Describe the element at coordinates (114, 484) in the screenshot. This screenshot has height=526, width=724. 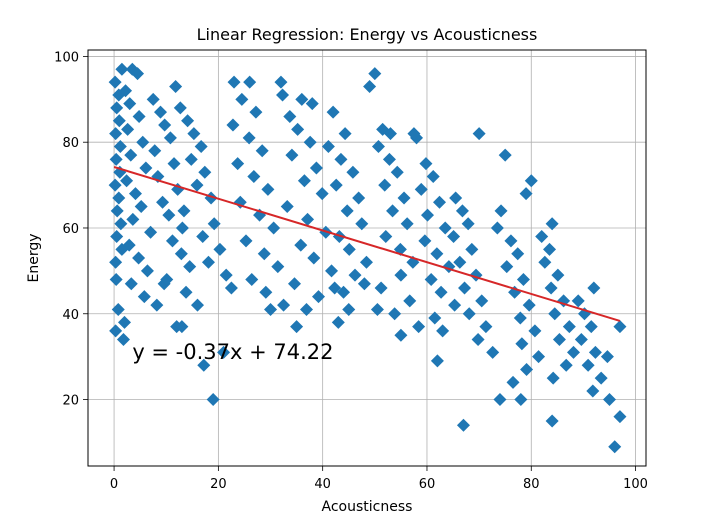
I see `x-tick-label: 0` at that location.